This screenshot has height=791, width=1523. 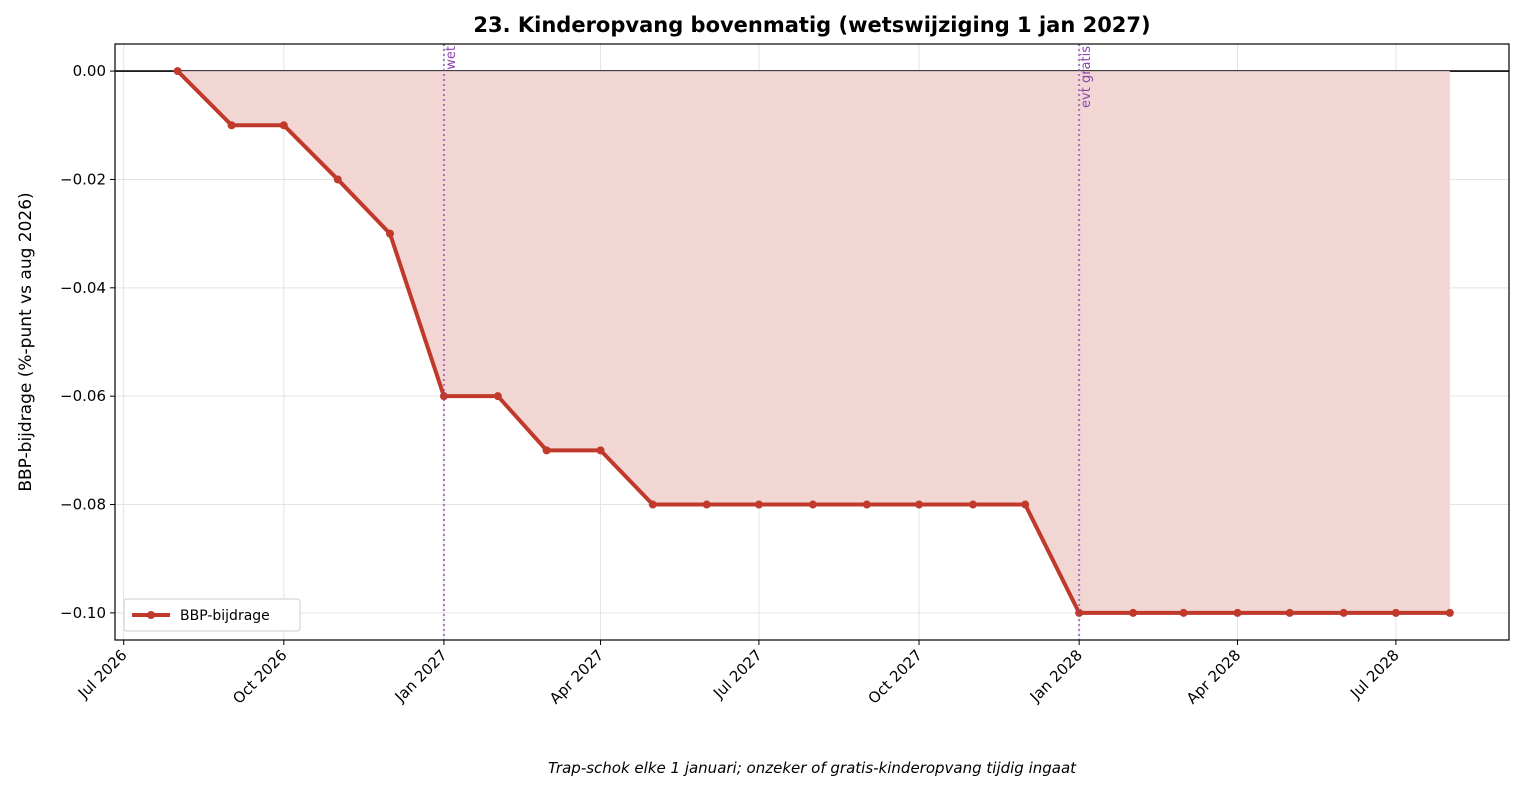 I want to click on y-axis-label: BBP-bijdrage (%-punt vs aug 2026), so click(x=26, y=341).